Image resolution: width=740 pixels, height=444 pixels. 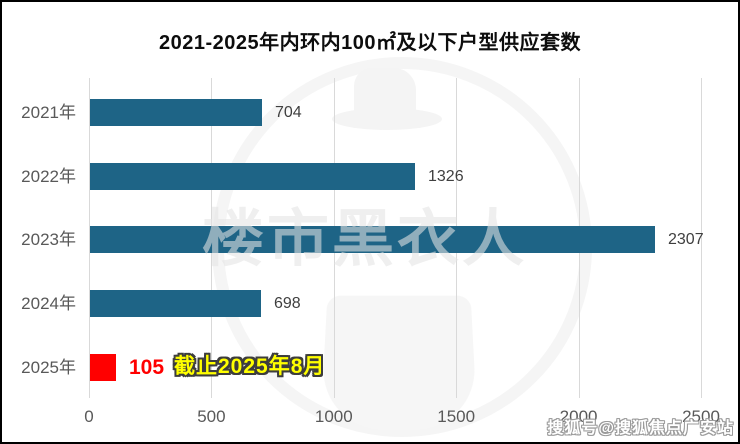 I want to click on y-category-label-3: 2023年, so click(x=48, y=240).